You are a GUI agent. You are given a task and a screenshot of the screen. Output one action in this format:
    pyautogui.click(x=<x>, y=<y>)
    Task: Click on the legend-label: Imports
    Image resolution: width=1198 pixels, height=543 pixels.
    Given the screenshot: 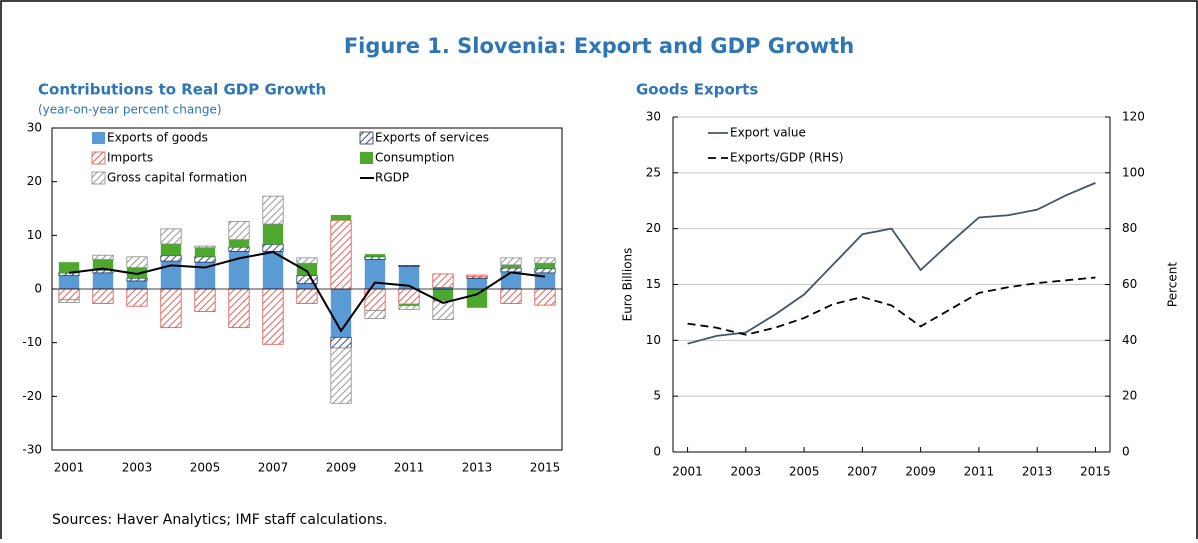 What is the action you would take?
    pyautogui.click(x=130, y=158)
    